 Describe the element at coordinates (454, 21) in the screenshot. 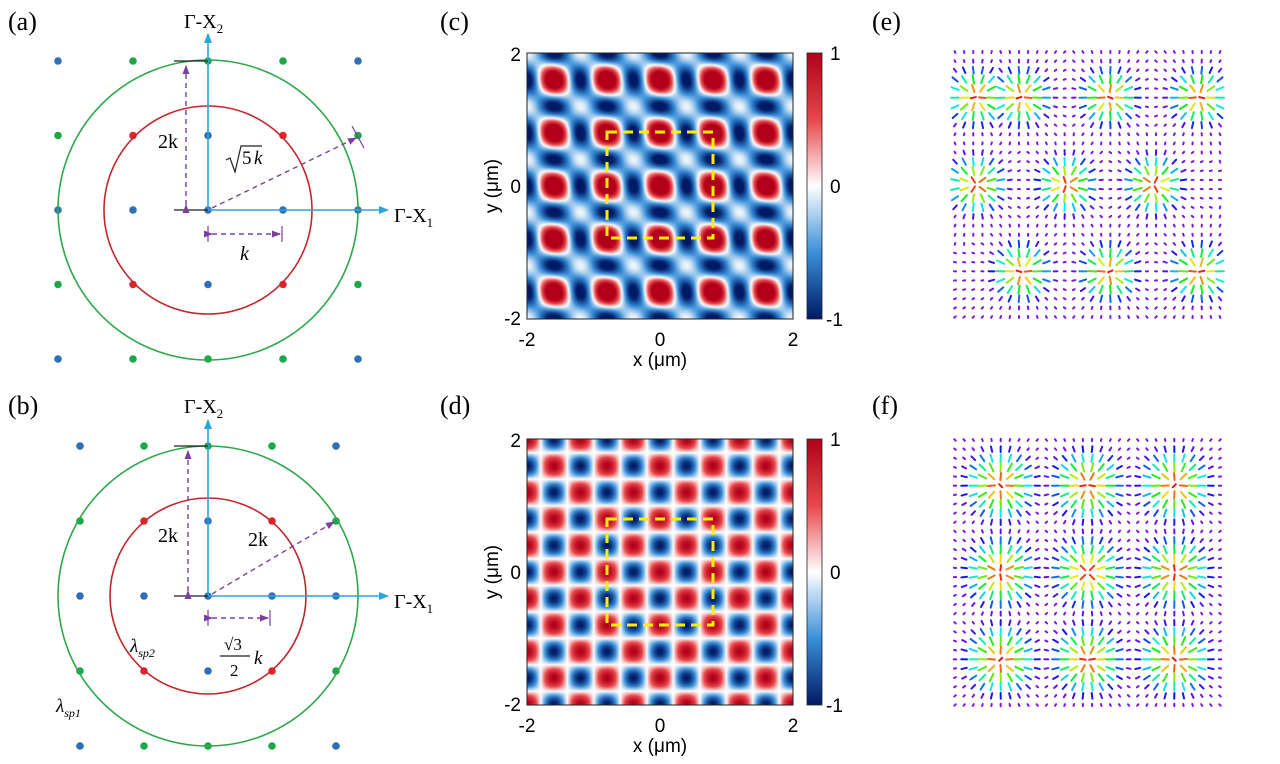

I see `panel-c-tag: (c)` at that location.